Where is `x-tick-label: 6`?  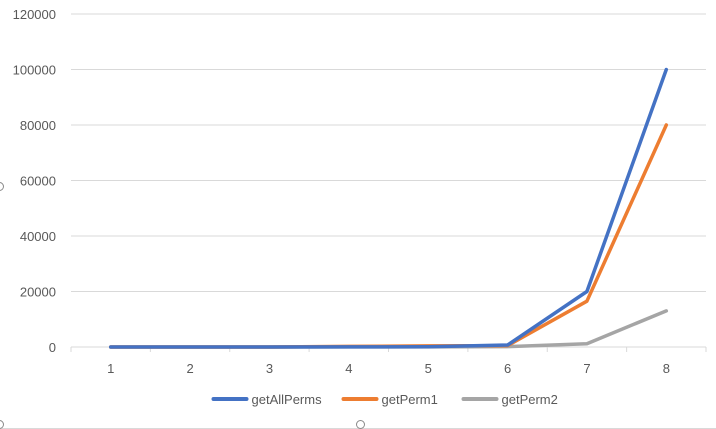
x-tick-label: 6 is located at coordinates (507, 368).